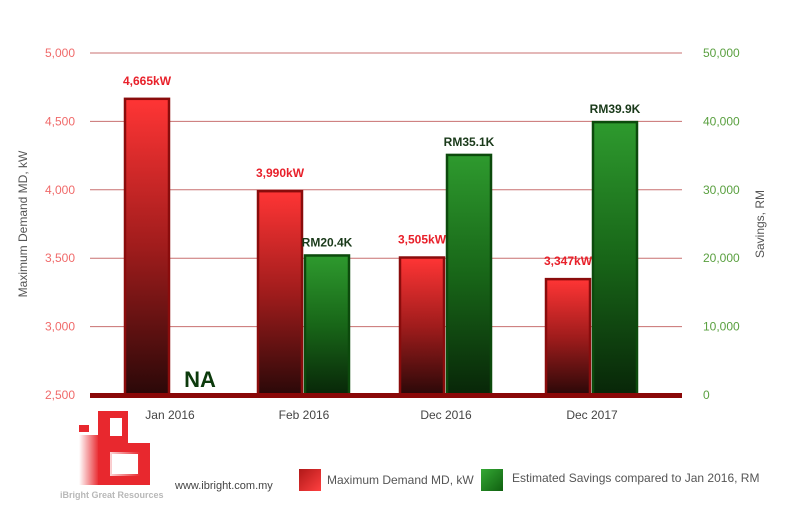 This screenshot has width=800, height=510. Describe the element at coordinates (223, 486) in the screenshot. I see `website: www.ibright.com.my` at that location.